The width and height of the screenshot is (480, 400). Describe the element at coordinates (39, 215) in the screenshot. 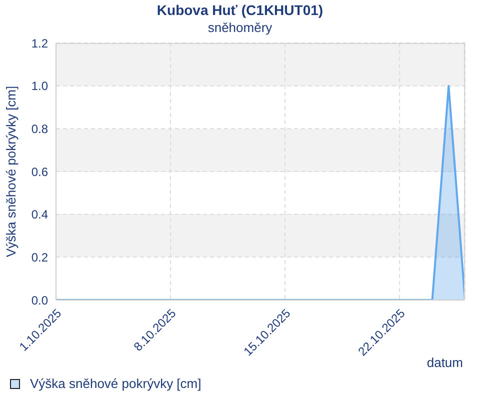

I see `y-tick-label: 0.4` at that location.